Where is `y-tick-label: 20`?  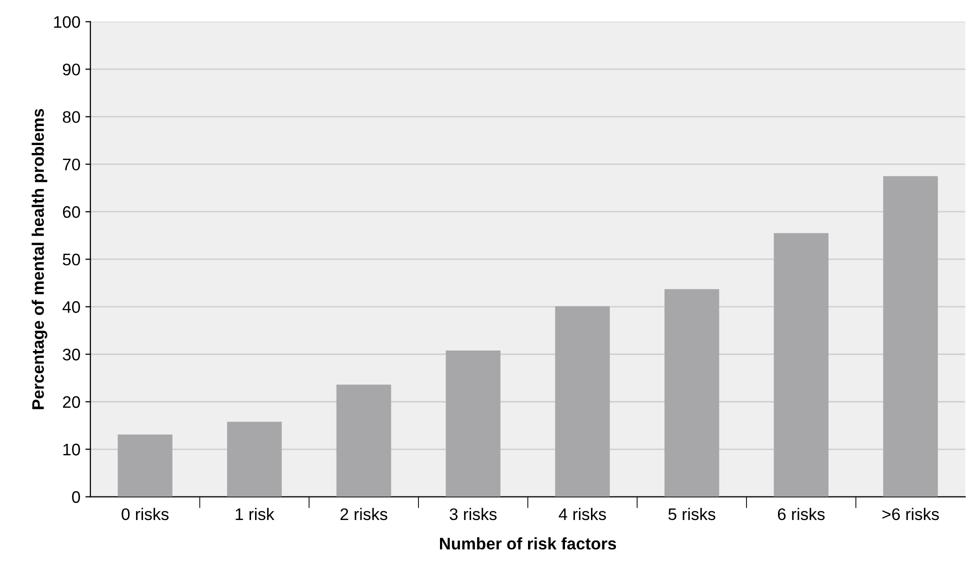
y-tick-label: 20 is located at coordinates (71, 402).